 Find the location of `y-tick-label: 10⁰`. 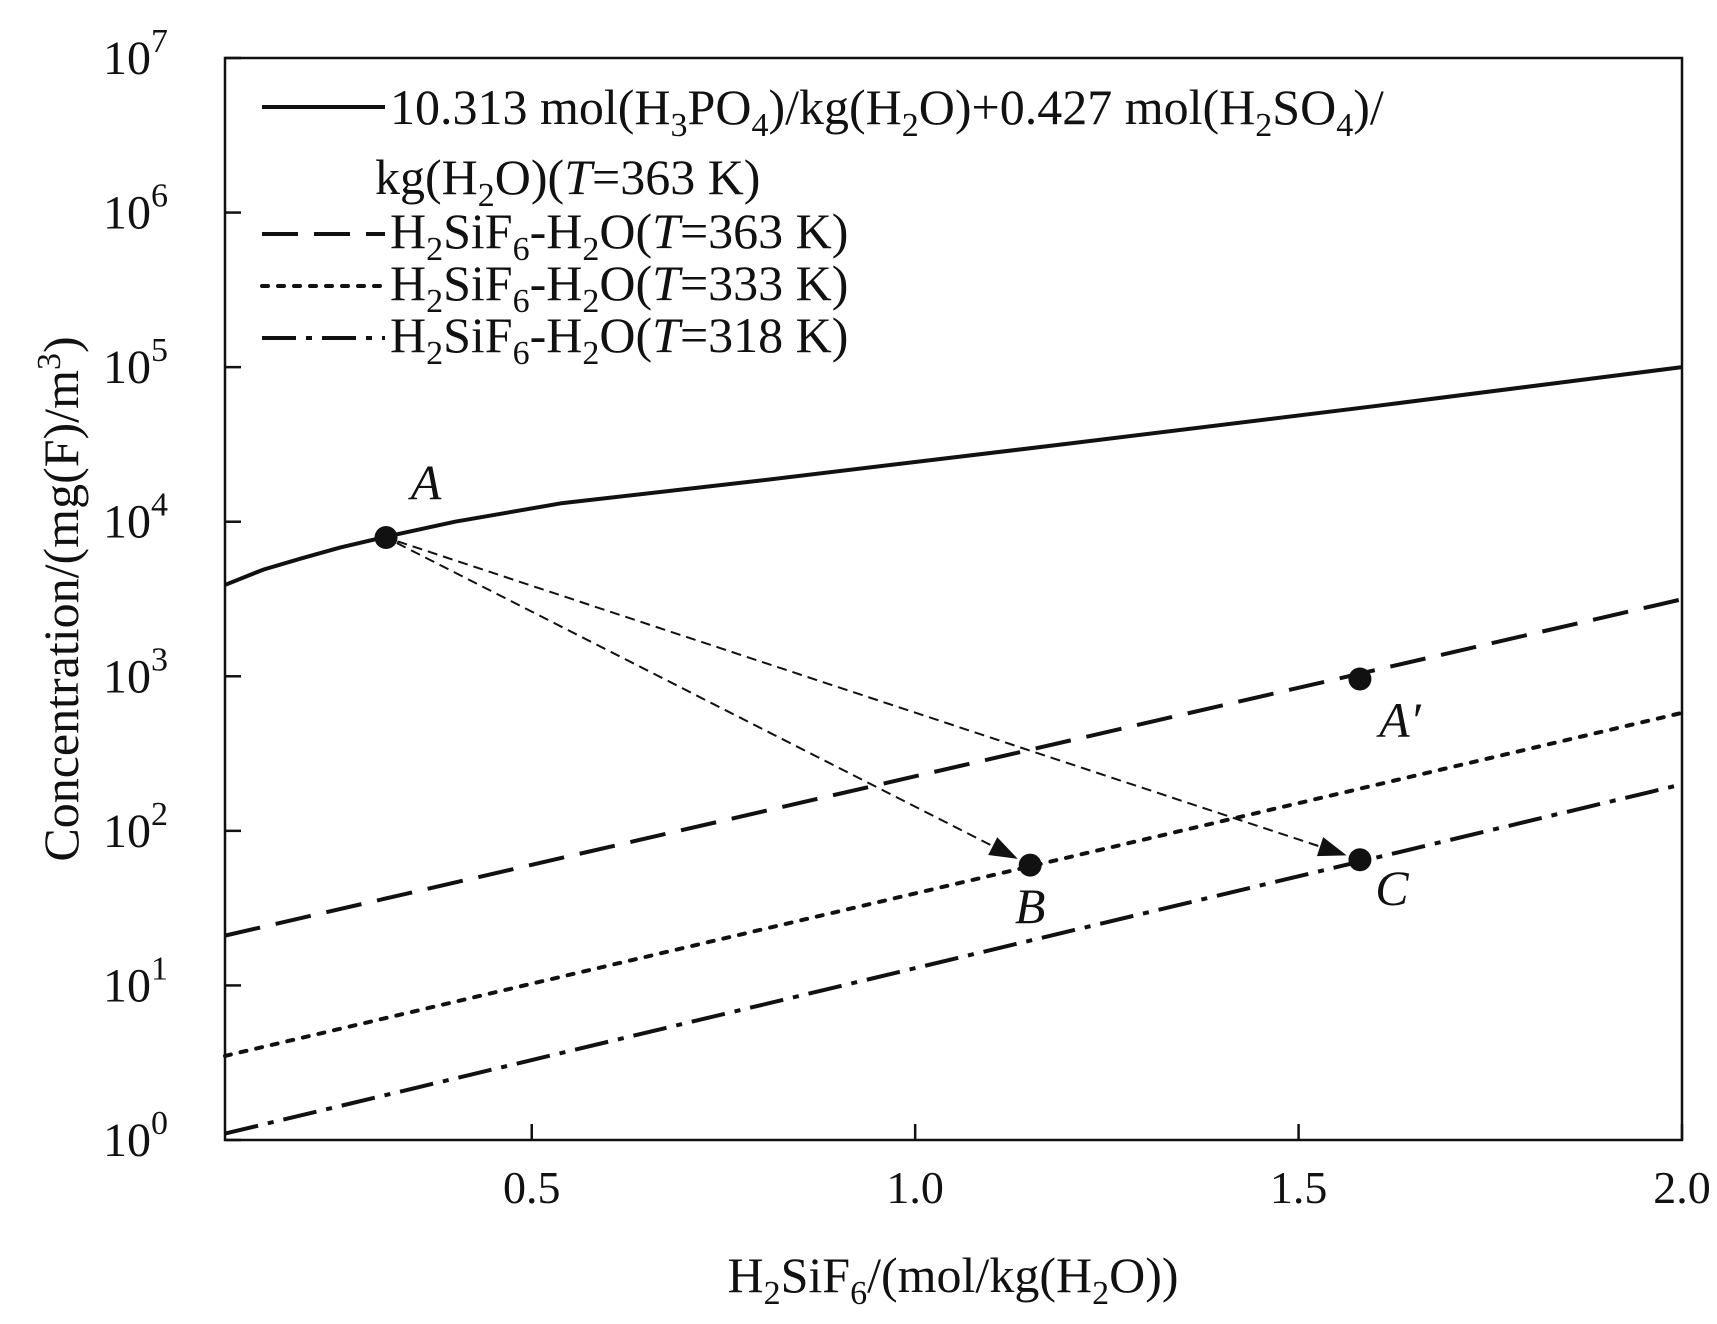

y-tick-label: 10⁰ is located at coordinates (135, 1136).